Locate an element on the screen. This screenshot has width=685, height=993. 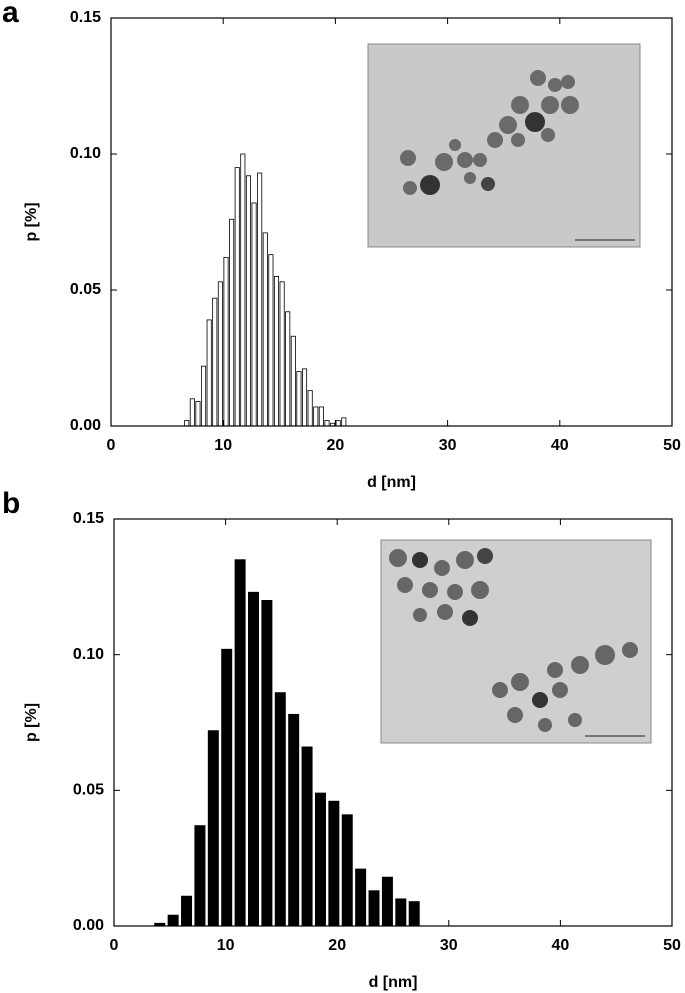
panel-letter: a is located at coordinates (10, 14).